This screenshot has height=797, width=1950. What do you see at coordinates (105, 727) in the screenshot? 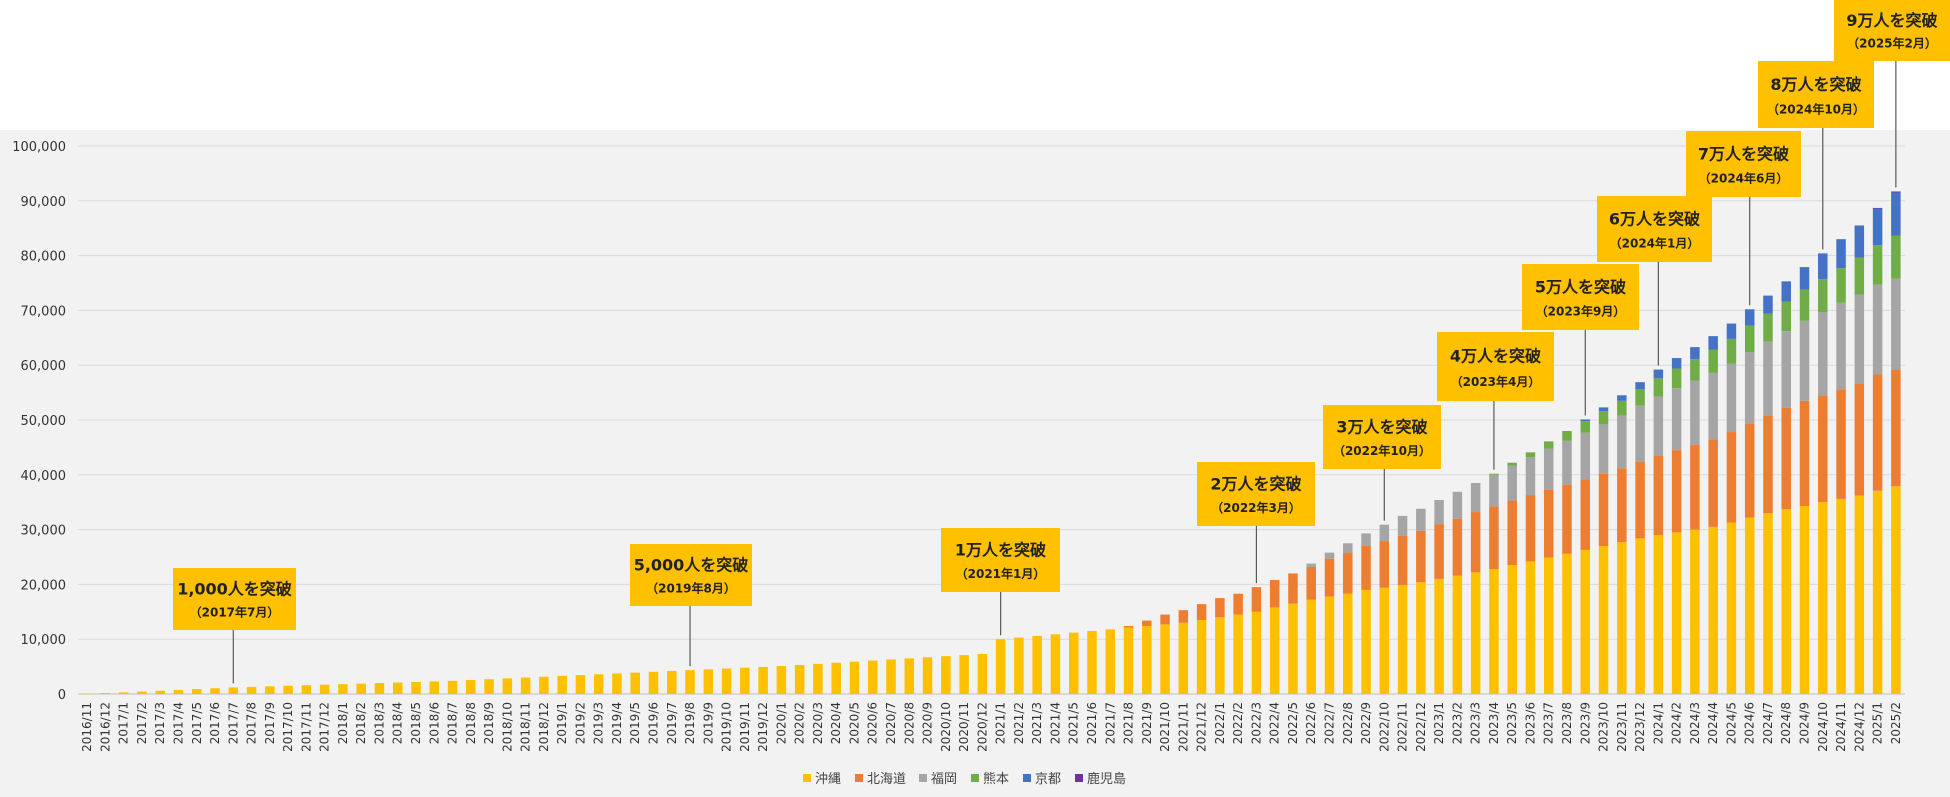
I see `x-tick-label: 2016/12` at bounding box center [105, 727].